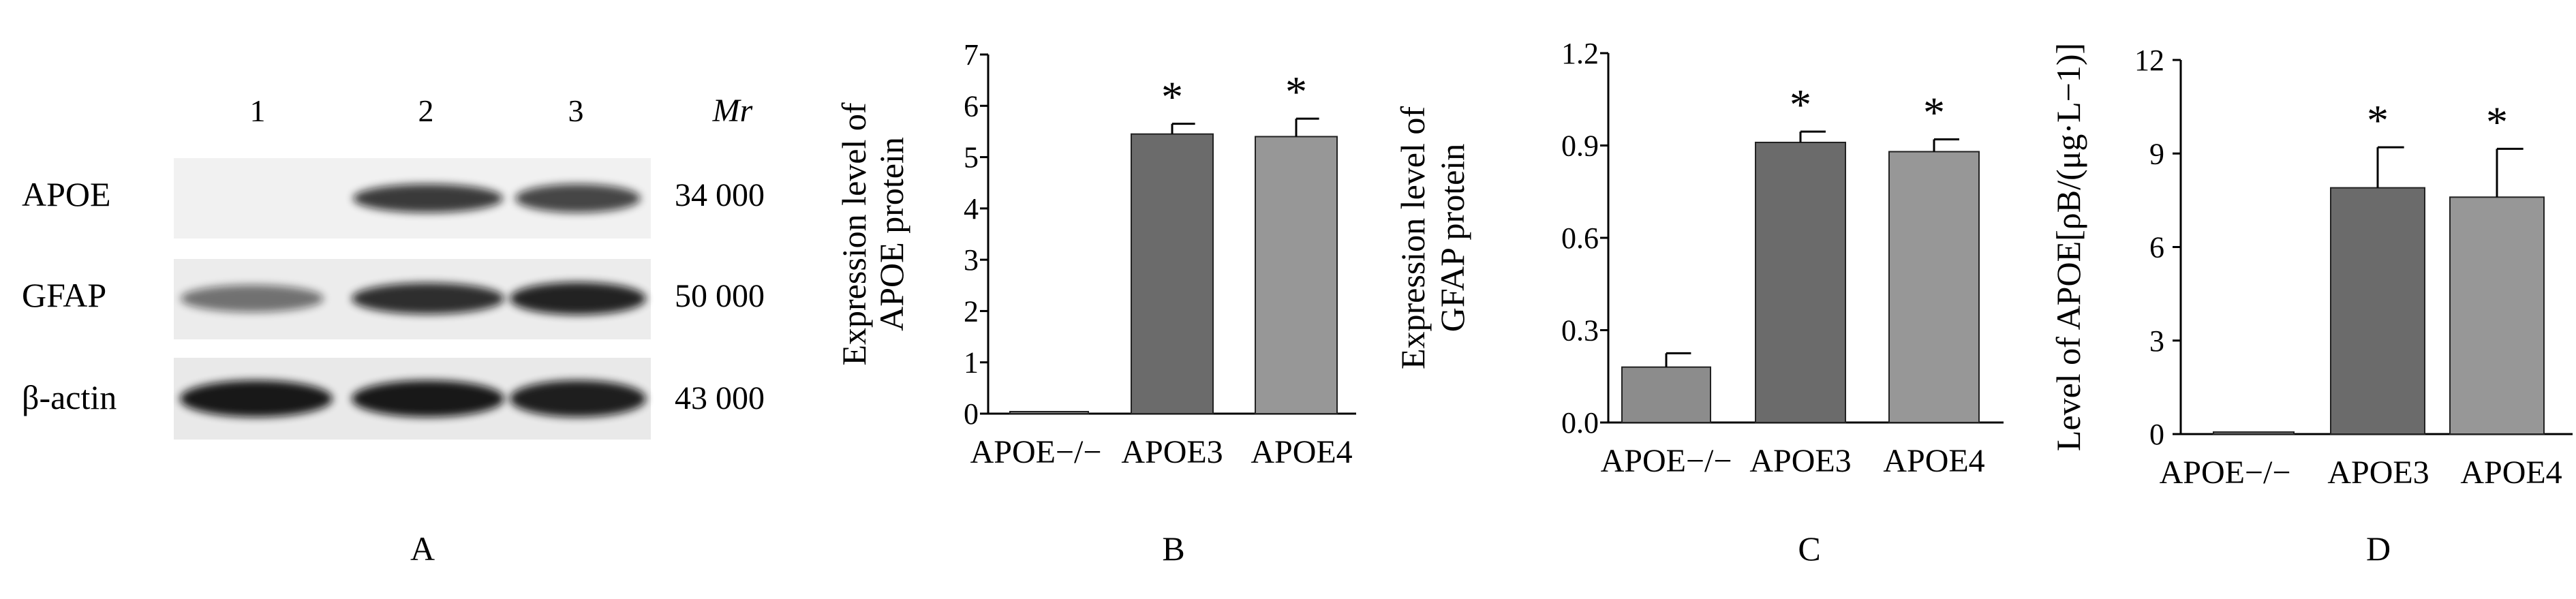  Describe the element at coordinates (891, 234) in the screenshot. I see `y-axis-title: APOE protein` at that location.